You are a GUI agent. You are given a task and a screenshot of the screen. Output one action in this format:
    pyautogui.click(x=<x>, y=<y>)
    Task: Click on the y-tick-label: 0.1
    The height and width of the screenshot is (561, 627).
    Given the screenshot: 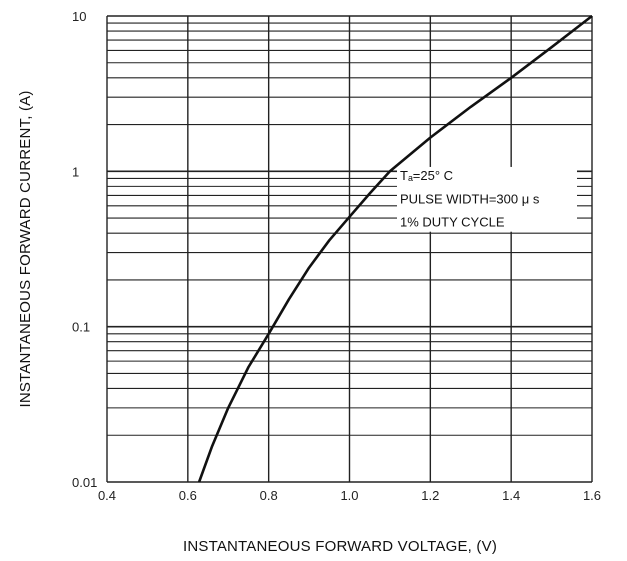 What is the action you would take?
    pyautogui.click(x=81, y=327)
    